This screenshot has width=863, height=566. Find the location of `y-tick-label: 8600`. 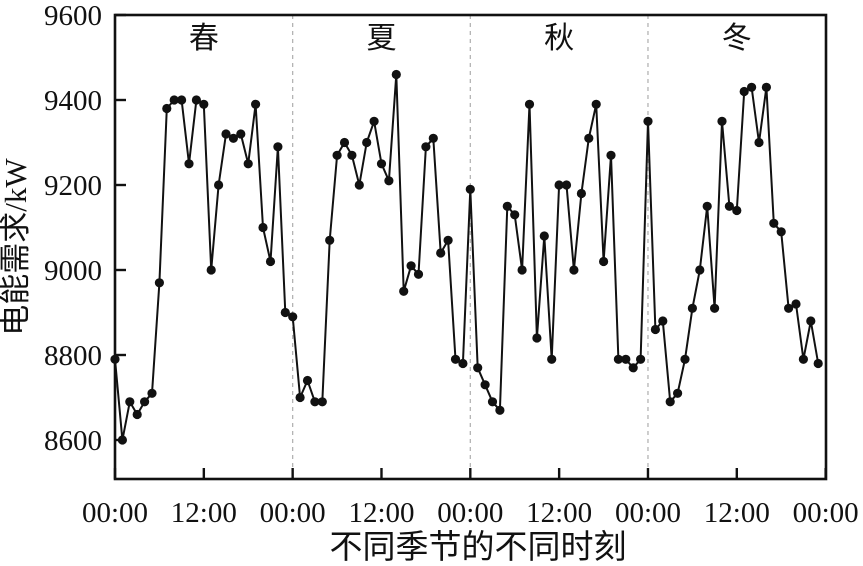

y-tick-label: 8600 is located at coordinates (73, 441).